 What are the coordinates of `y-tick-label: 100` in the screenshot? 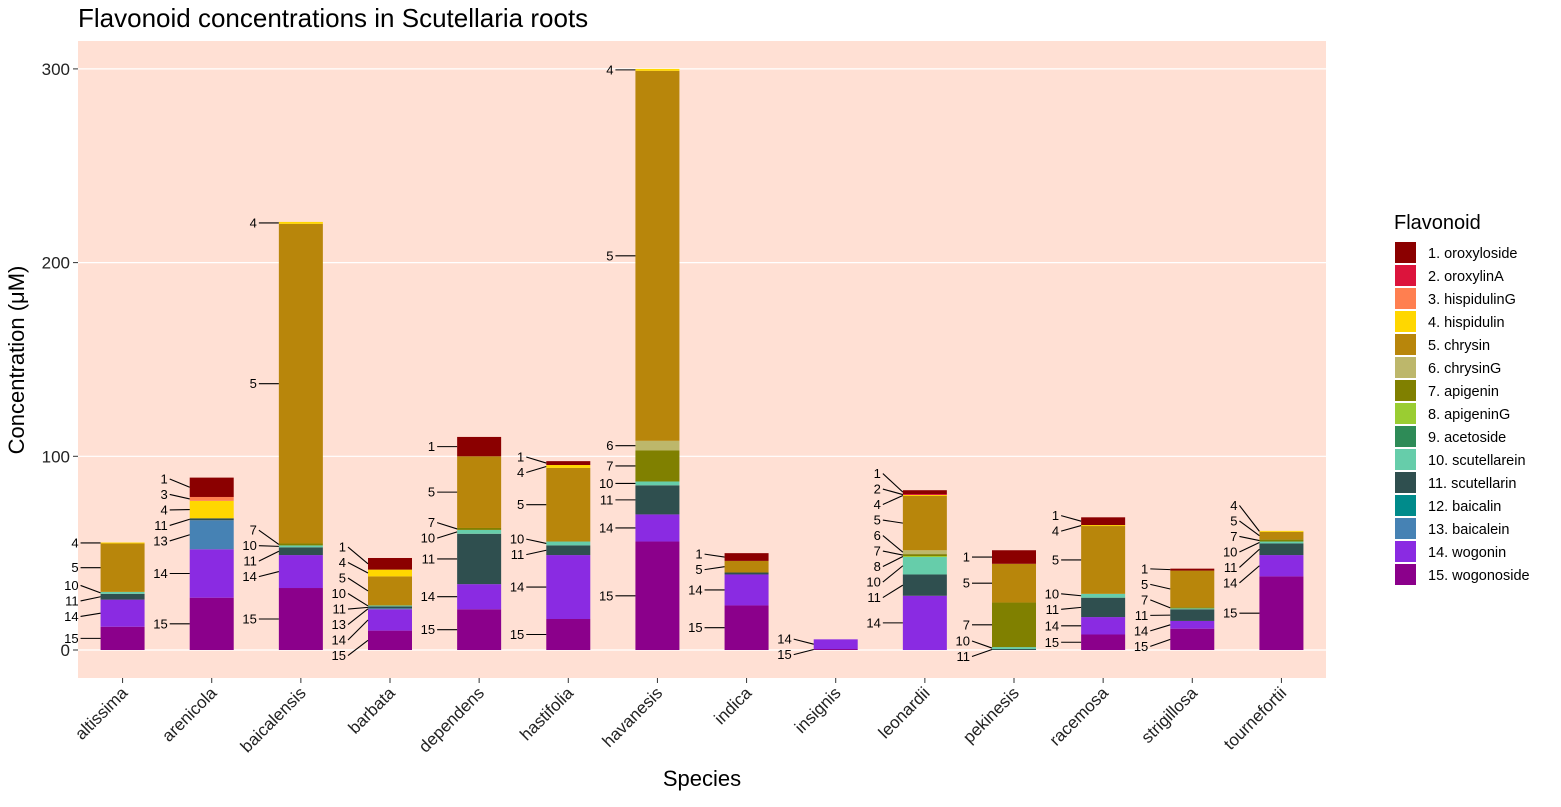 It's located at (56, 456).